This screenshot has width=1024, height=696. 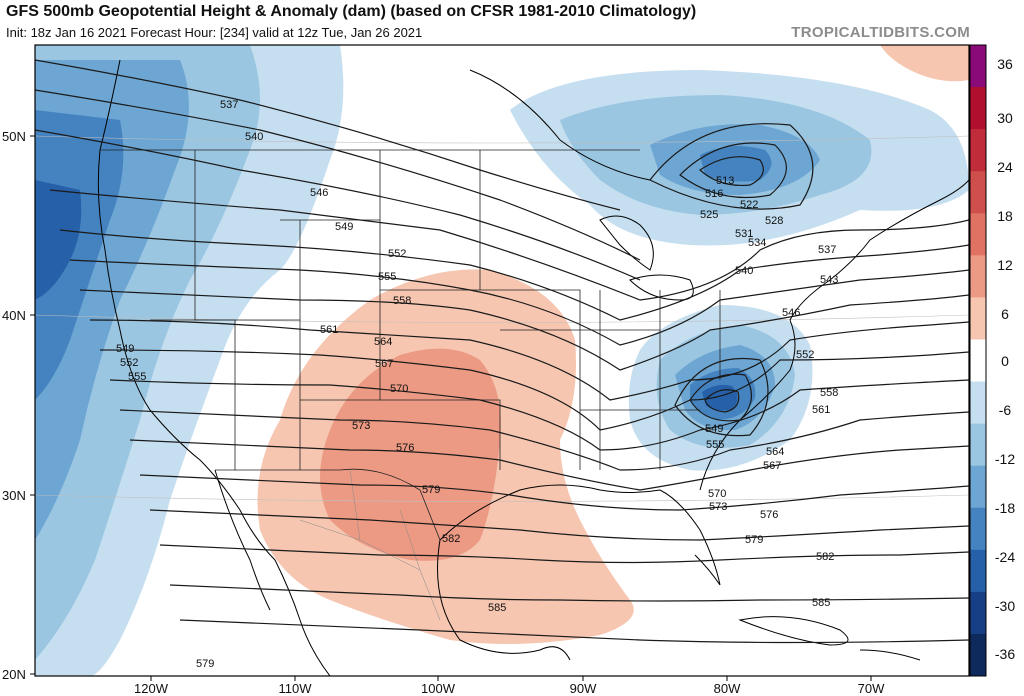 I want to click on colorbar-label: -18, so click(x=1005, y=508).